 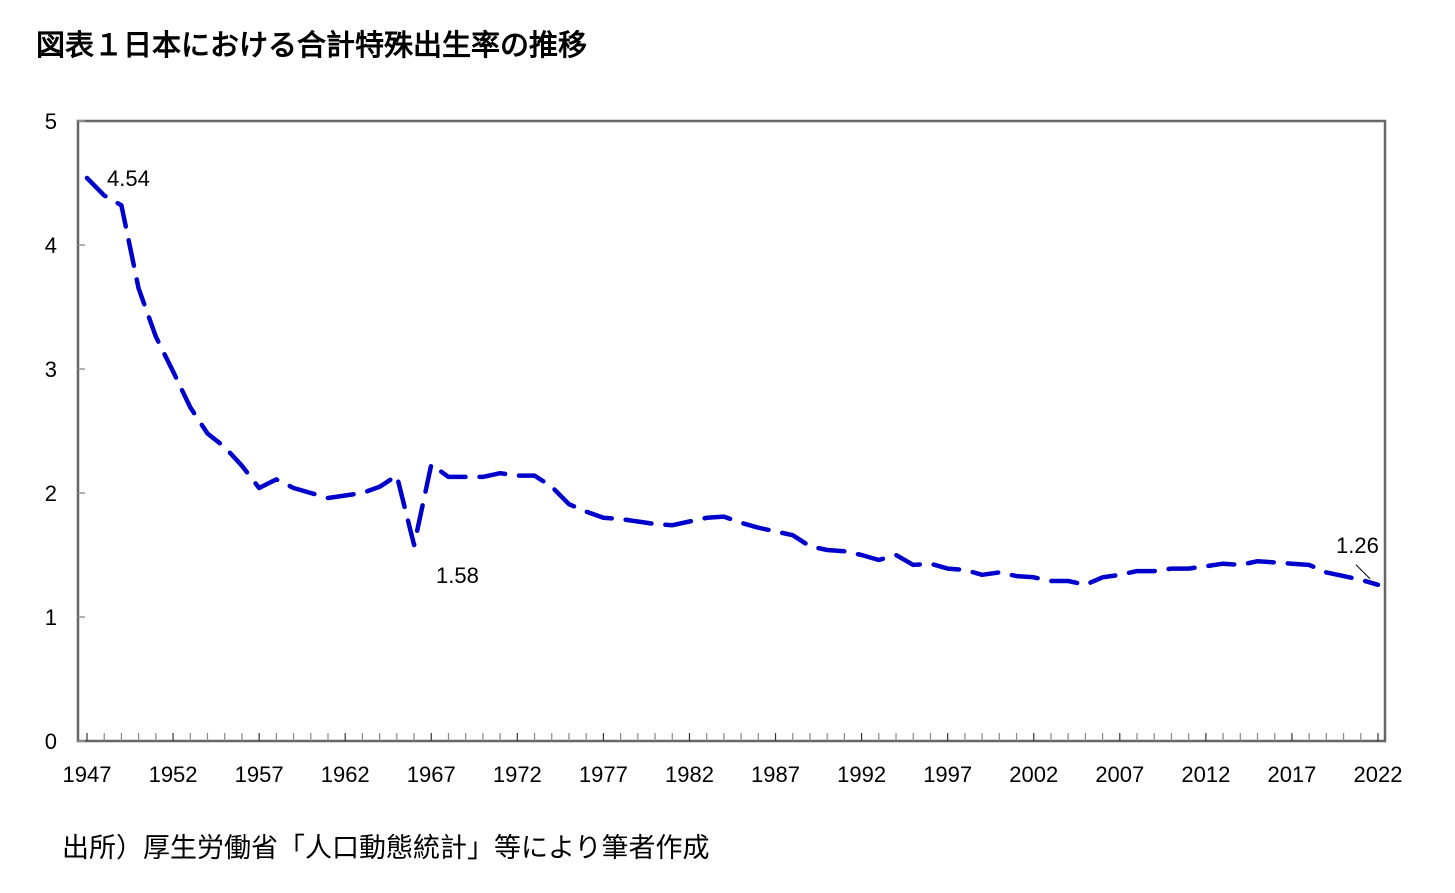 I want to click on x-tick-label: 2022, so click(x=1378, y=774).